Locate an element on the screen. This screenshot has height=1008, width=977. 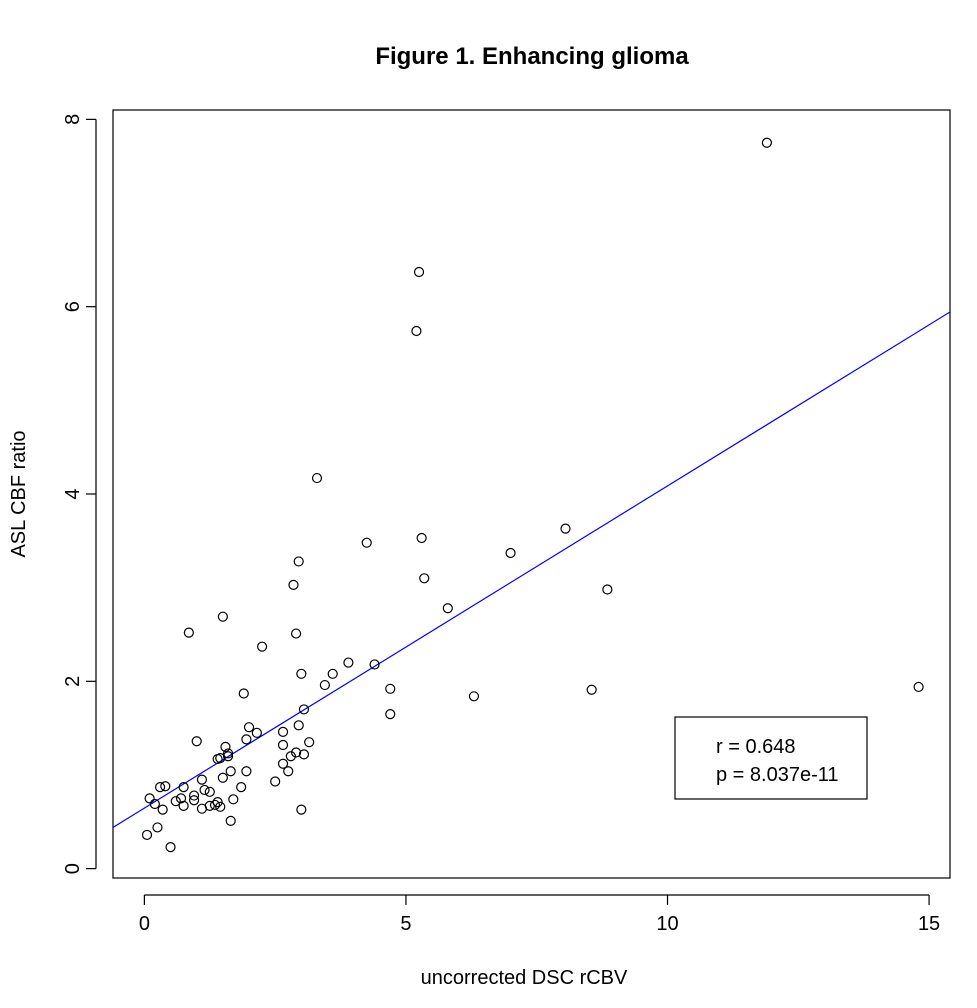
x-axis-label: uncorrected DSC rCBV is located at coordinates (524, 978).